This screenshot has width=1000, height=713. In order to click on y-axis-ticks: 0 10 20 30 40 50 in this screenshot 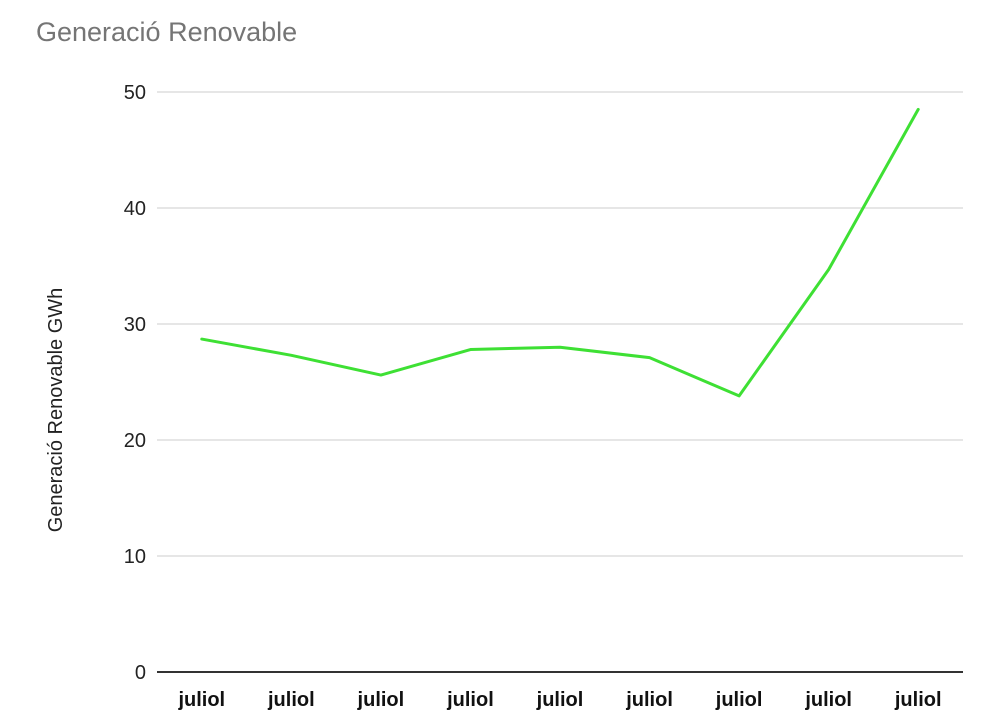, I will do `click(135, 383)`.